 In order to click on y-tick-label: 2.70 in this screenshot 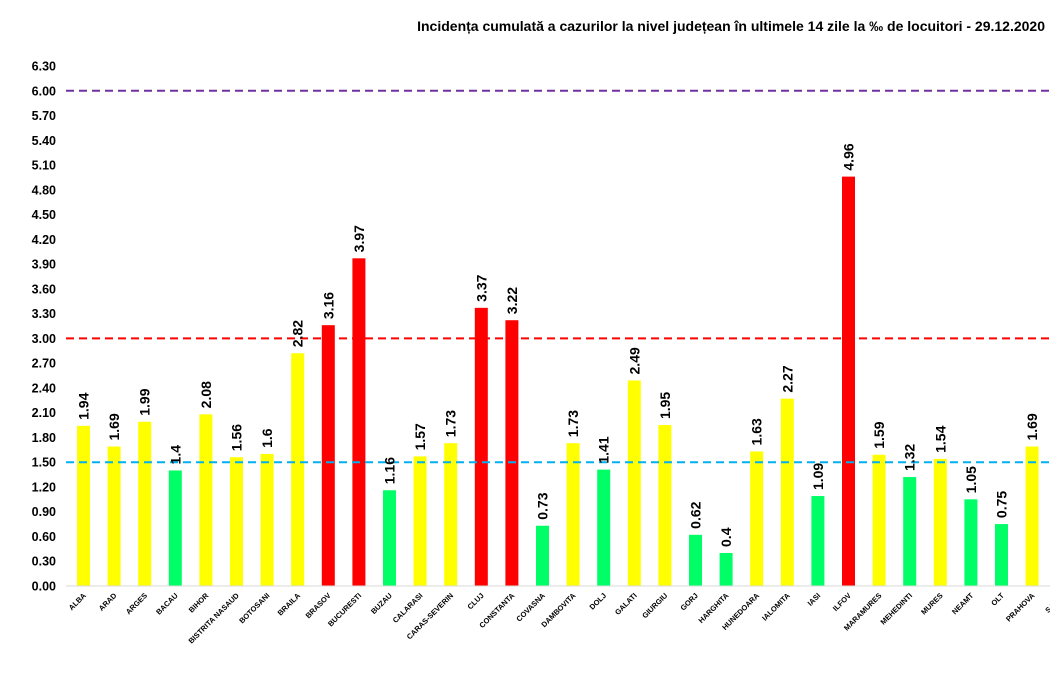, I will do `click(44, 364)`.